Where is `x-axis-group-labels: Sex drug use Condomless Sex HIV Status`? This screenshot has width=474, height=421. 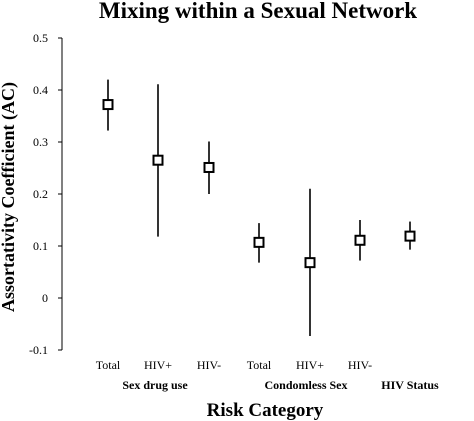 x-axis-group-labels: Sex drug use Condomless Sex HIV Status is located at coordinates (280, 385).